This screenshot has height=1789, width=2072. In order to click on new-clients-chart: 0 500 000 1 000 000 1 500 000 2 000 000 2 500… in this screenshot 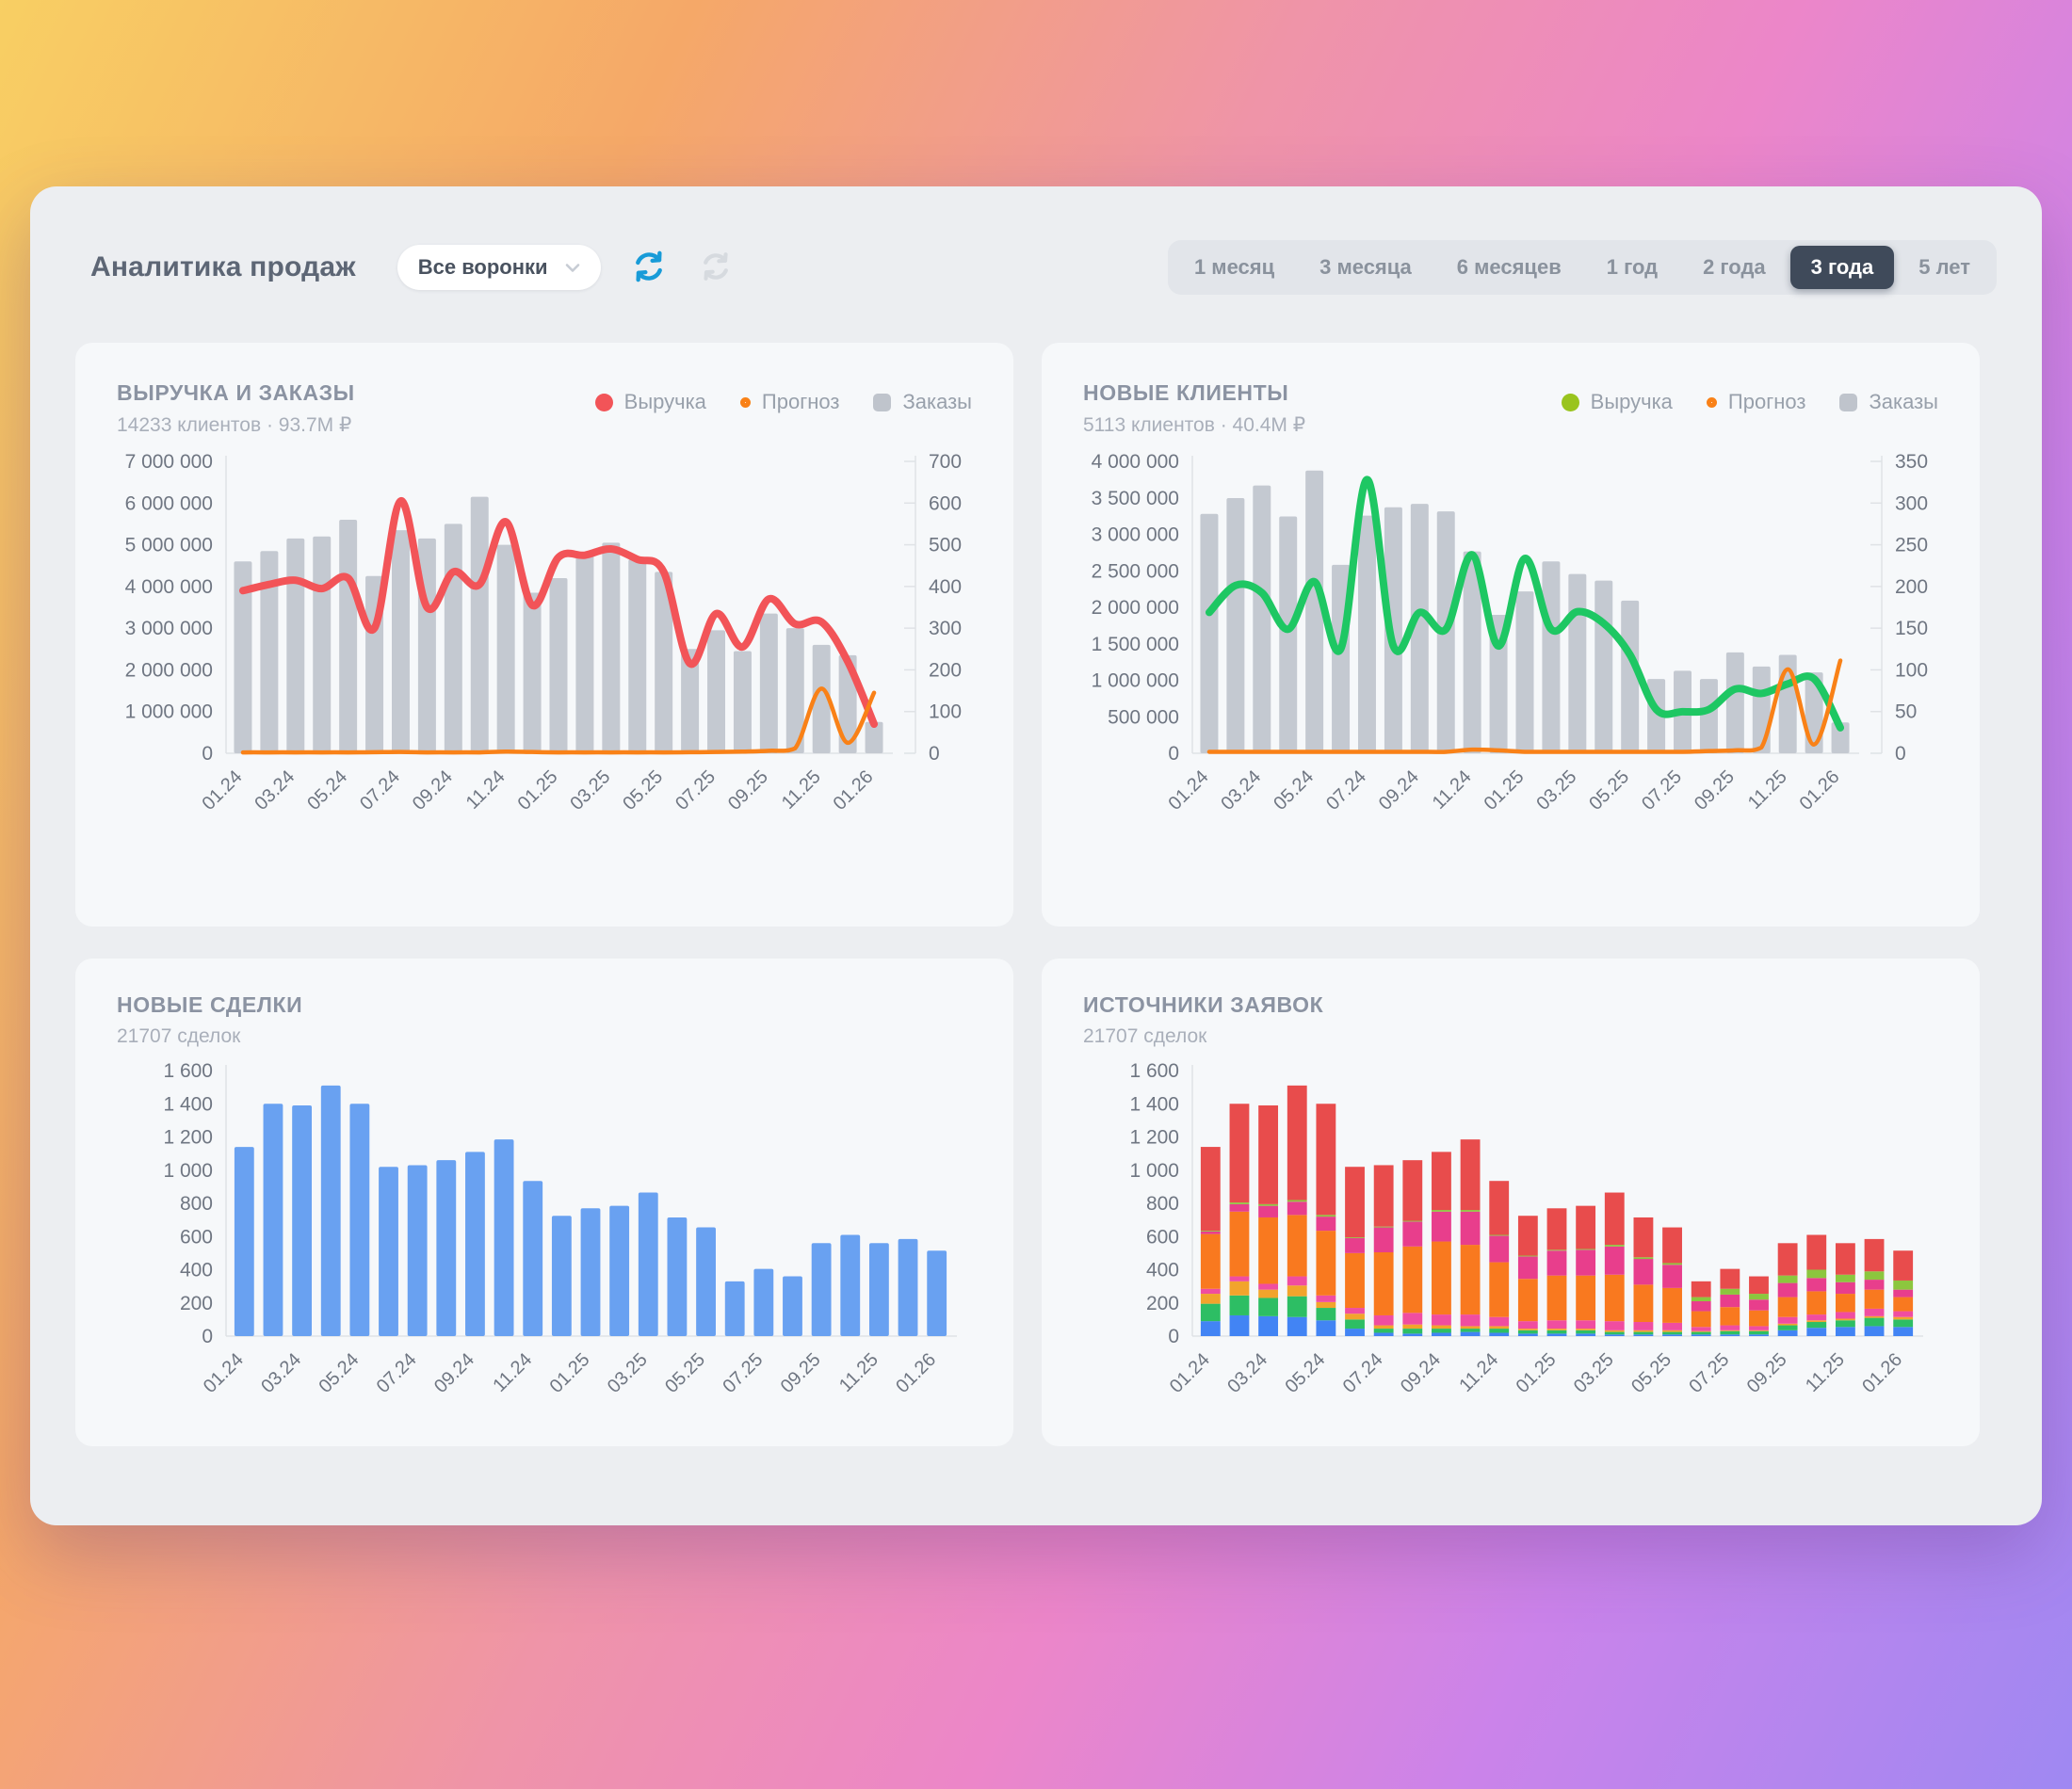, I will do `click(1510, 632)`.